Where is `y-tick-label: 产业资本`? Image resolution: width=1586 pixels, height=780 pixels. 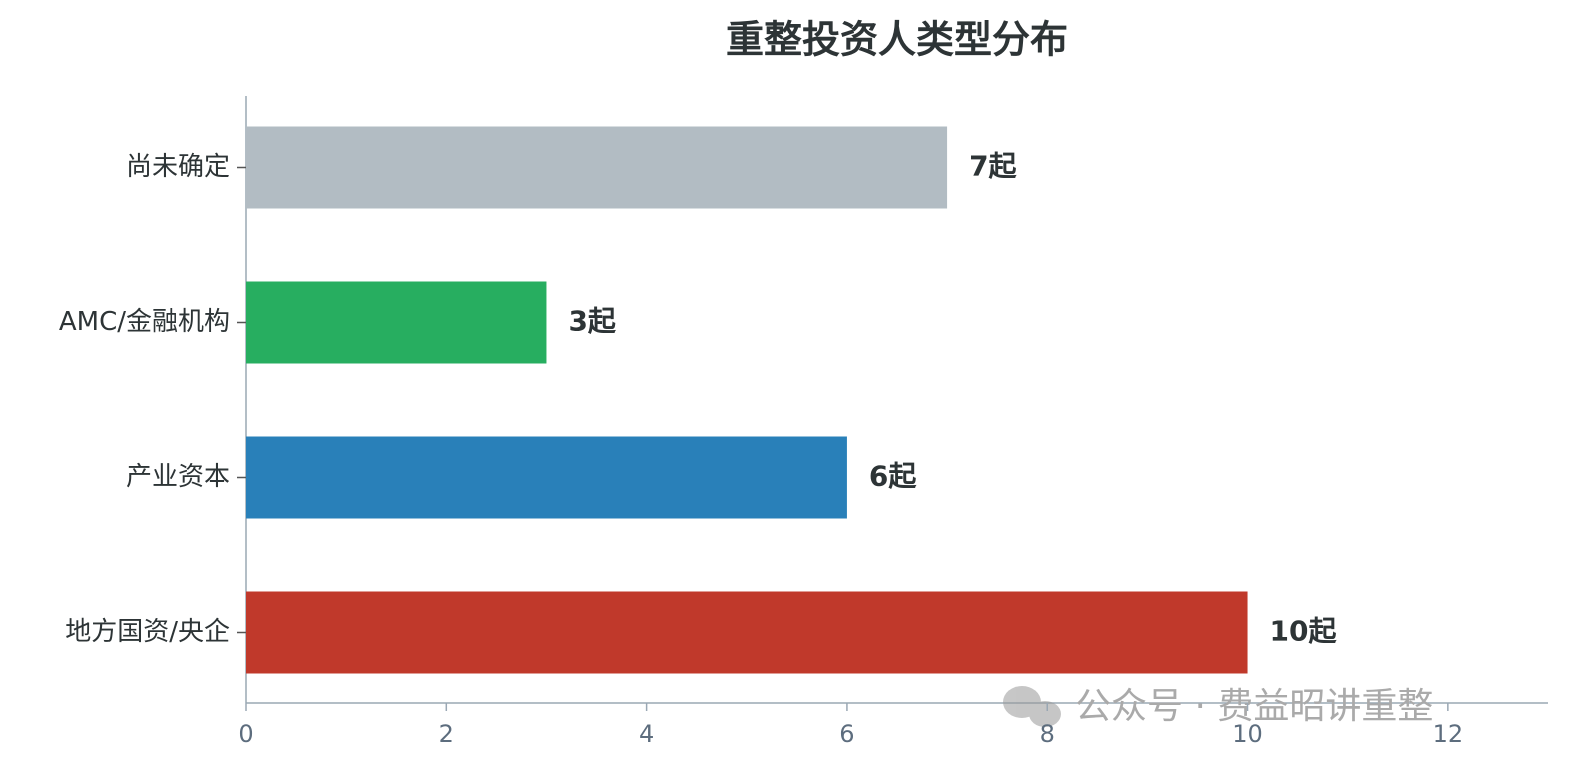 y-tick-label: 产业资本 is located at coordinates (178, 477).